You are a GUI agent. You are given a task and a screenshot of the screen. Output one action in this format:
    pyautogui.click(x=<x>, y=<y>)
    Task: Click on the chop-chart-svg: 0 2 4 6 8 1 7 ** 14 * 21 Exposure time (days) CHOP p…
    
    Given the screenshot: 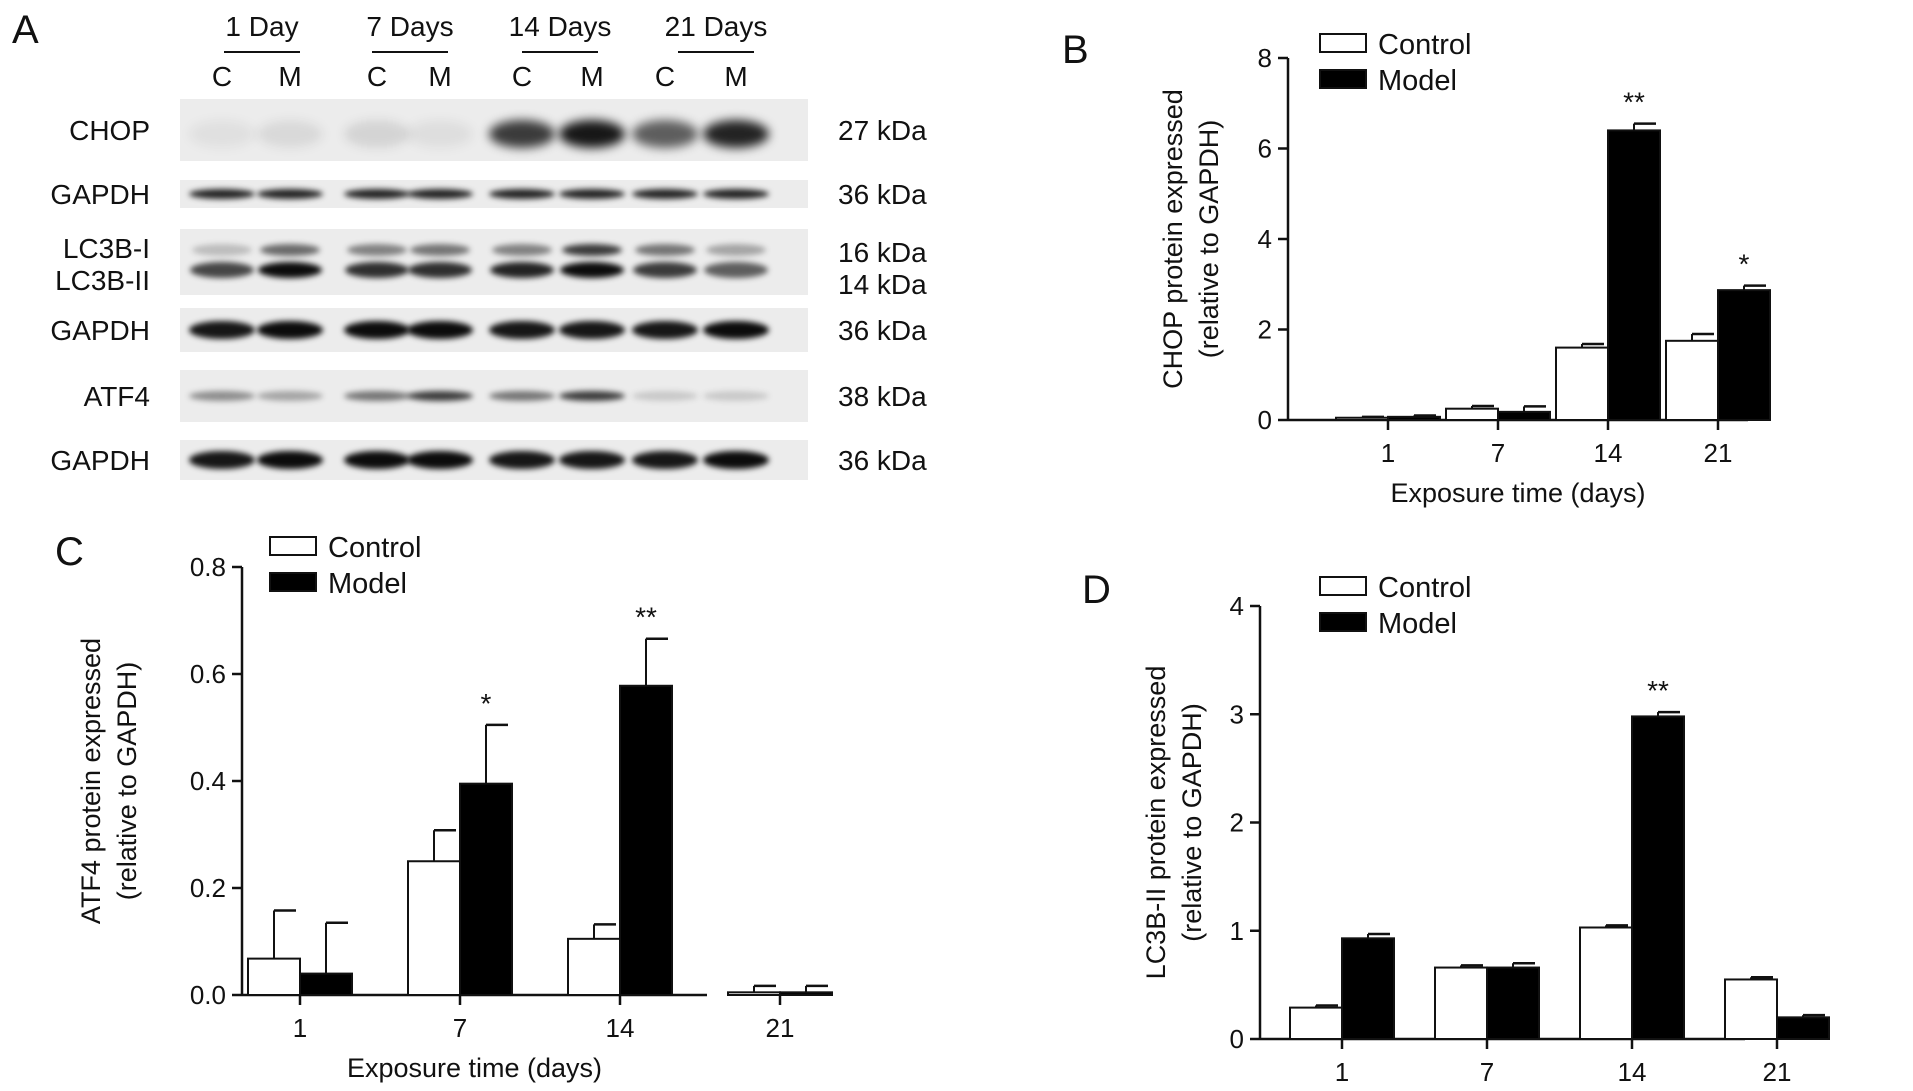 What is the action you would take?
    pyautogui.click(x=1464, y=268)
    